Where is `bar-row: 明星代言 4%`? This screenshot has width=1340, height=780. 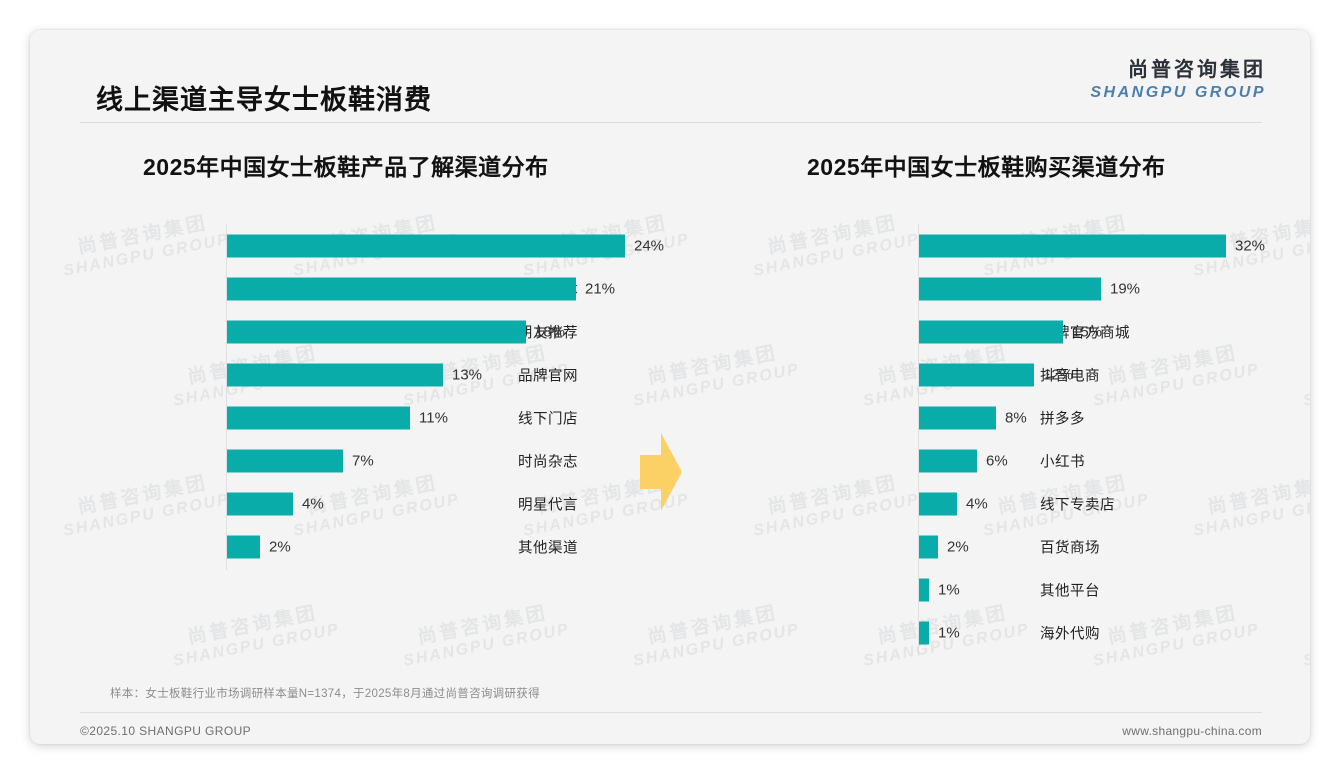
bar-row: 明星代言 4% is located at coordinates (368, 503).